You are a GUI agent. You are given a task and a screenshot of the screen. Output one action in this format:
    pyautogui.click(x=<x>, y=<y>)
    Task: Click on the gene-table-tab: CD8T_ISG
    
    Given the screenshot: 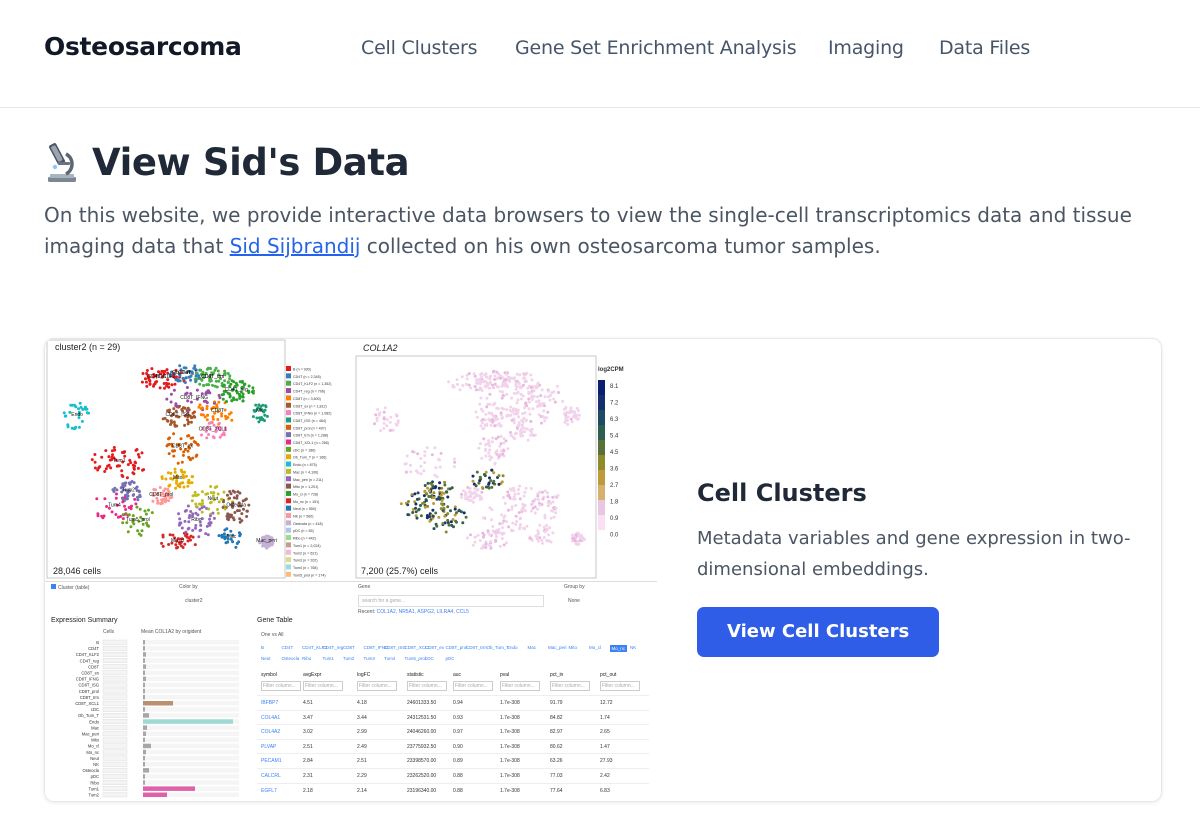 What is the action you would take?
    pyautogui.click(x=395, y=647)
    